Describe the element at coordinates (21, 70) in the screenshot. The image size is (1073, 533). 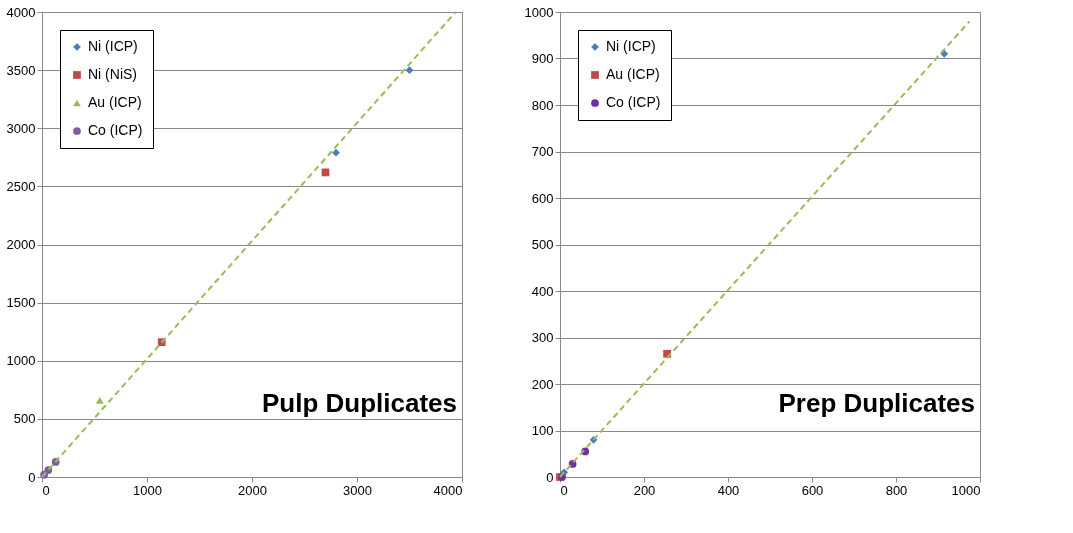
I see `y-tick-label: 3500` at that location.